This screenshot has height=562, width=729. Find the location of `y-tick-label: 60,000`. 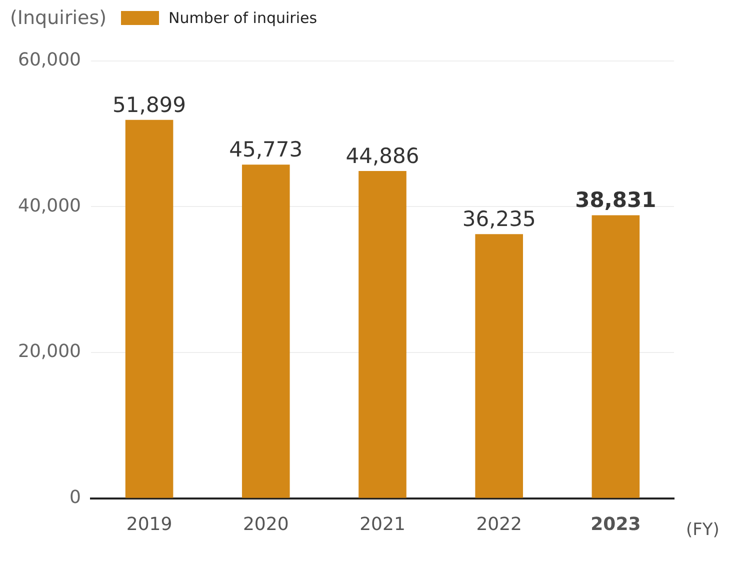

y-tick-label: 60,000 is located at coordinates (49, 59).